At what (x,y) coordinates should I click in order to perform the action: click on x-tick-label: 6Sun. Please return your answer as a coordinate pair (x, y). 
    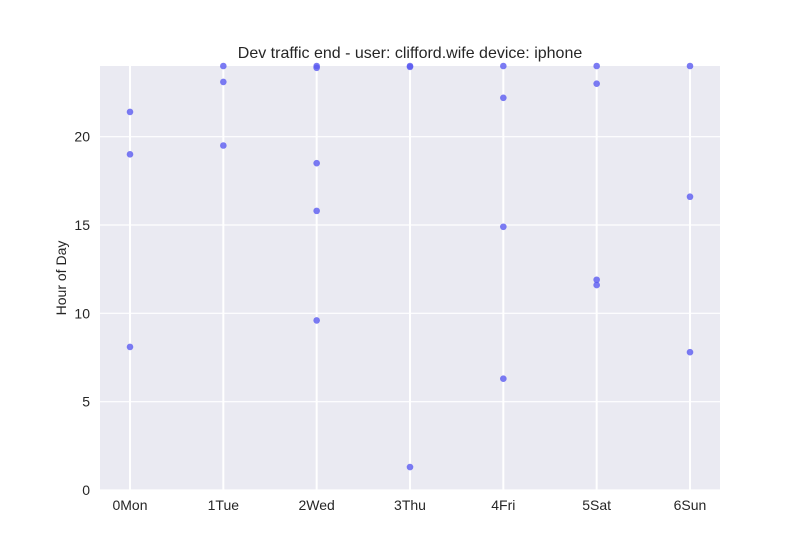
    Looking at the image, I should click on (690, 505).